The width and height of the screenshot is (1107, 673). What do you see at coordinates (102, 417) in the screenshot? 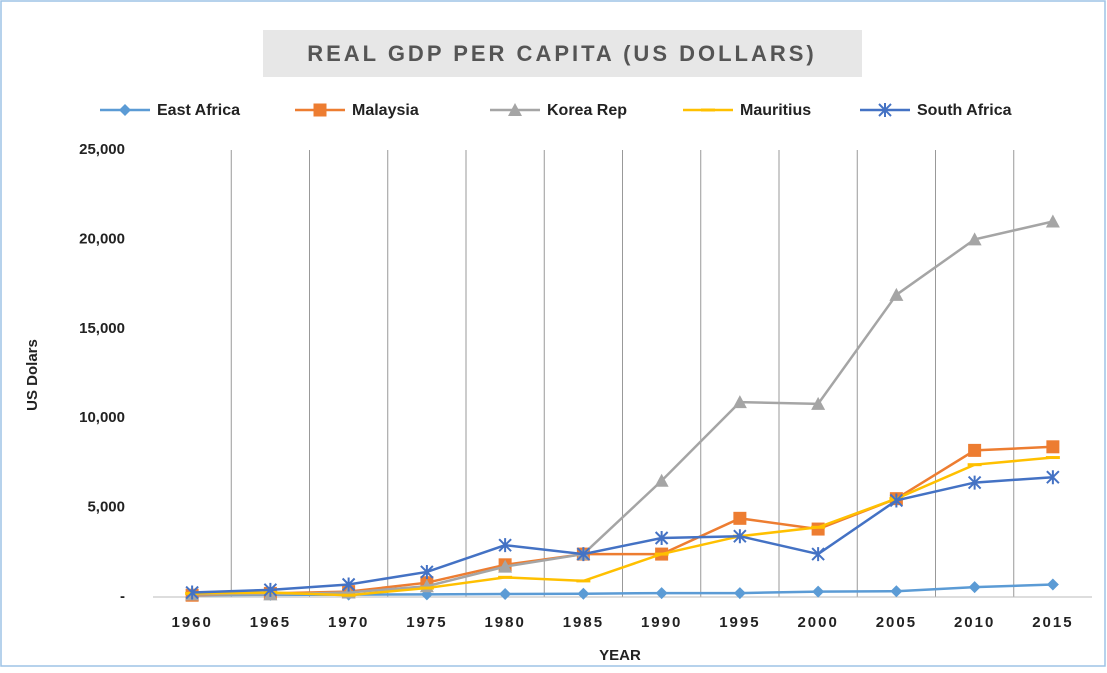
I see `y-tick-label: 10,000` at bounding box center [102, 417].